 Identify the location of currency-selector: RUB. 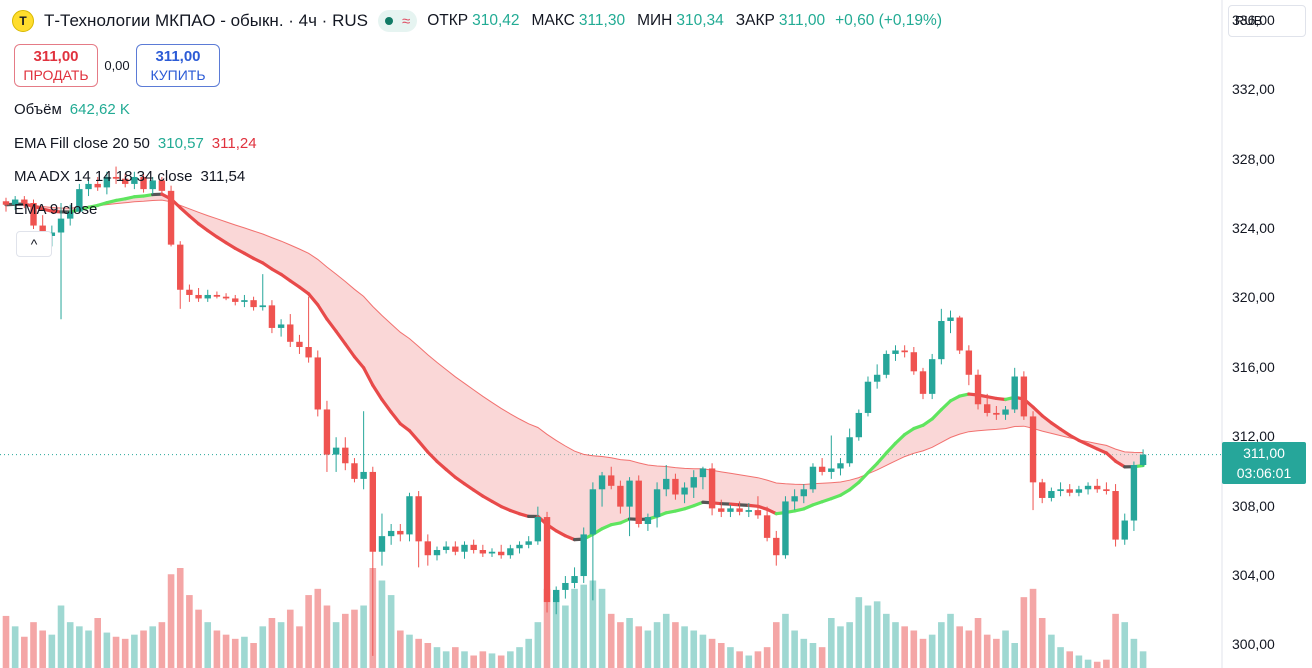
(1267, 21).